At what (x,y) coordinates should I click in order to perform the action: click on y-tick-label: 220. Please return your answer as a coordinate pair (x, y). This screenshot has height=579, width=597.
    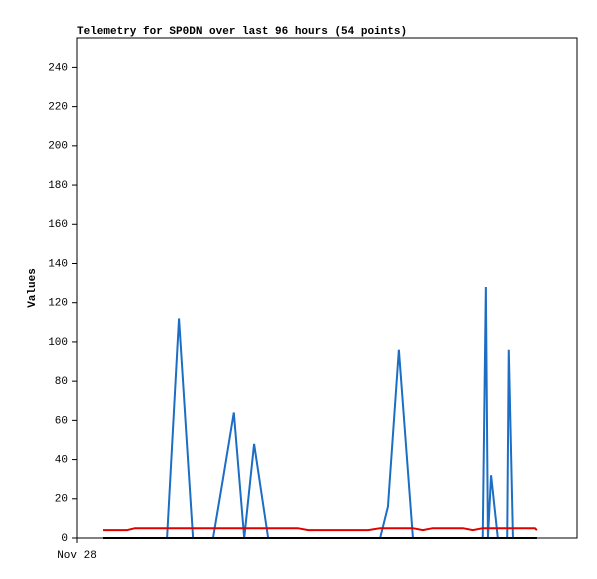
    Looking at the image, I should click on (58, 108).